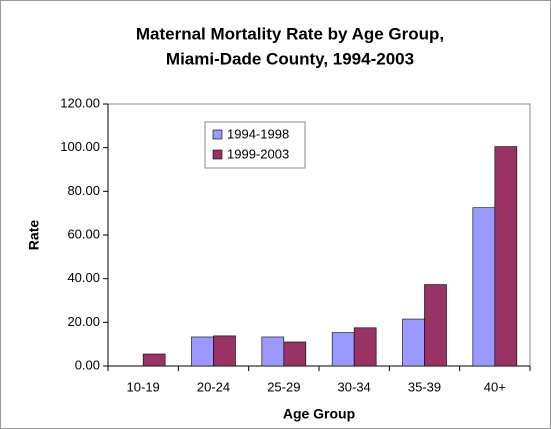 Image resolution: width=551 pixels, height=429 pixels. Describe the element at coordinates (354, 386) in the screenshot. I see `x-tick-label: 30-34` at that location.